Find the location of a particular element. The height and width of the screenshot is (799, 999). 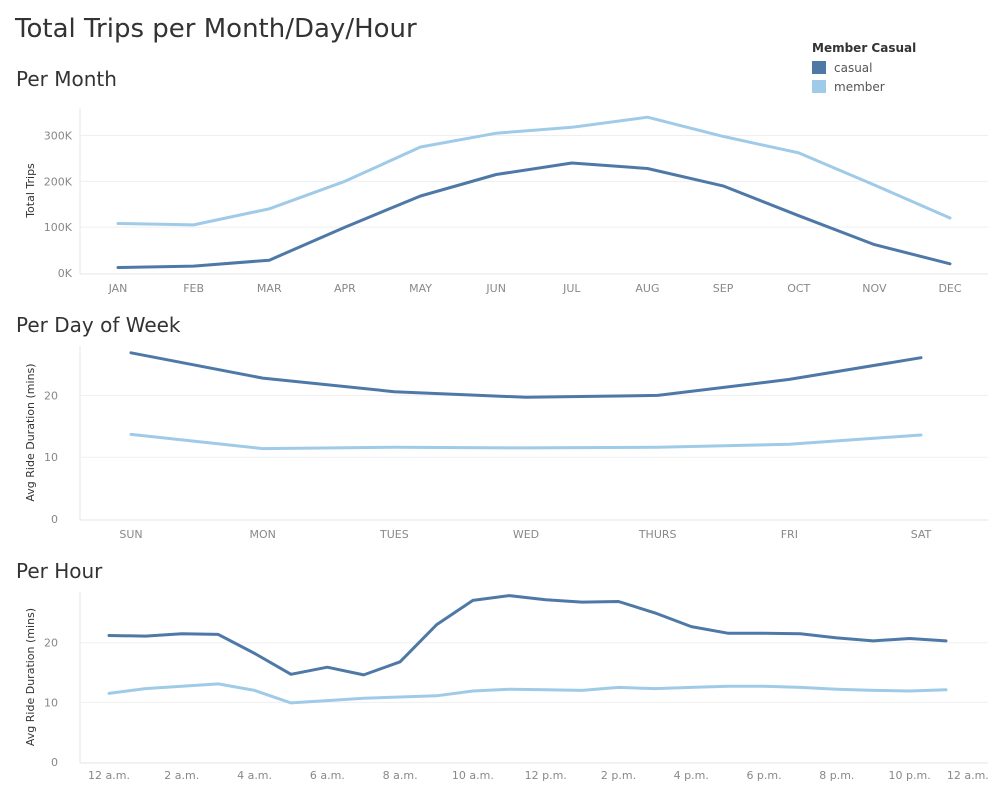

x-tick-label: MON is located at coordinates (262, 534).